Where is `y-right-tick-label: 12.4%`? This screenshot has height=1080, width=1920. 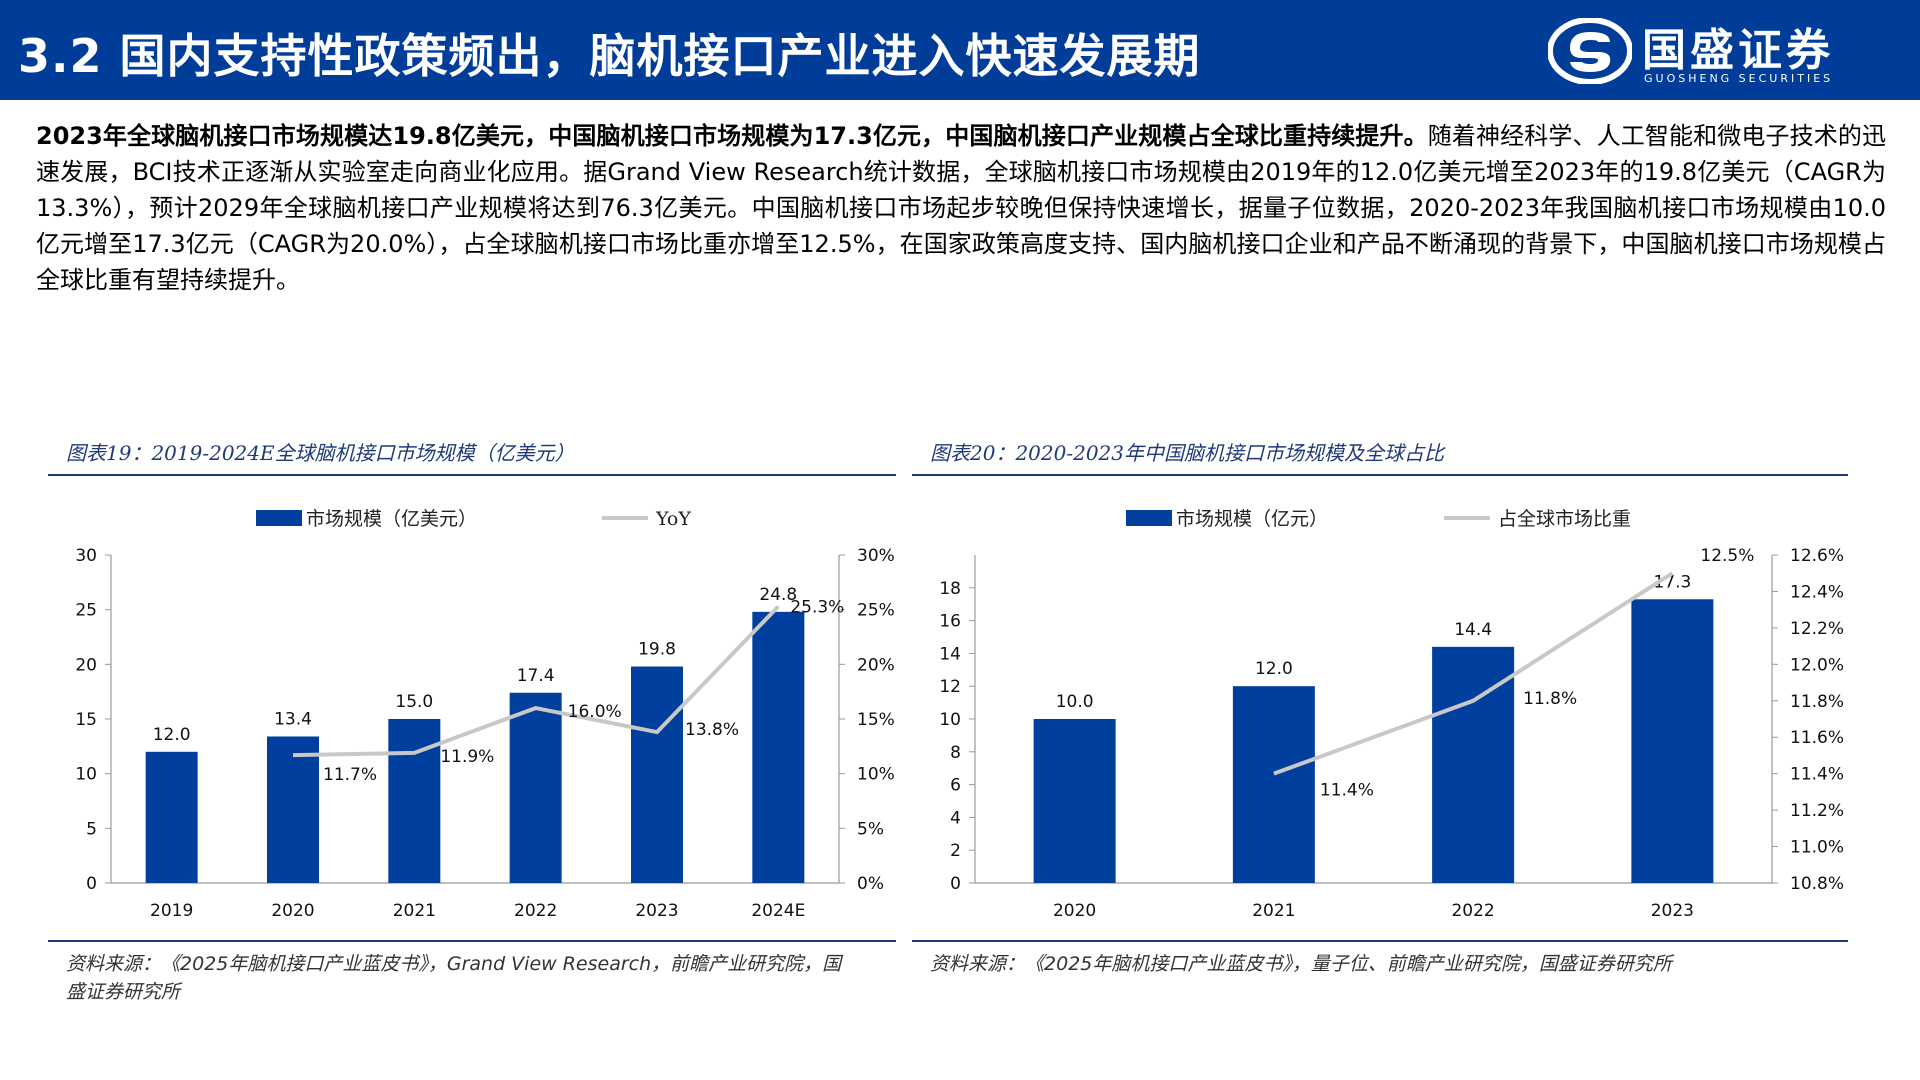
y-right-tick-label: 12.4% is located at coordinates (1817, 592).